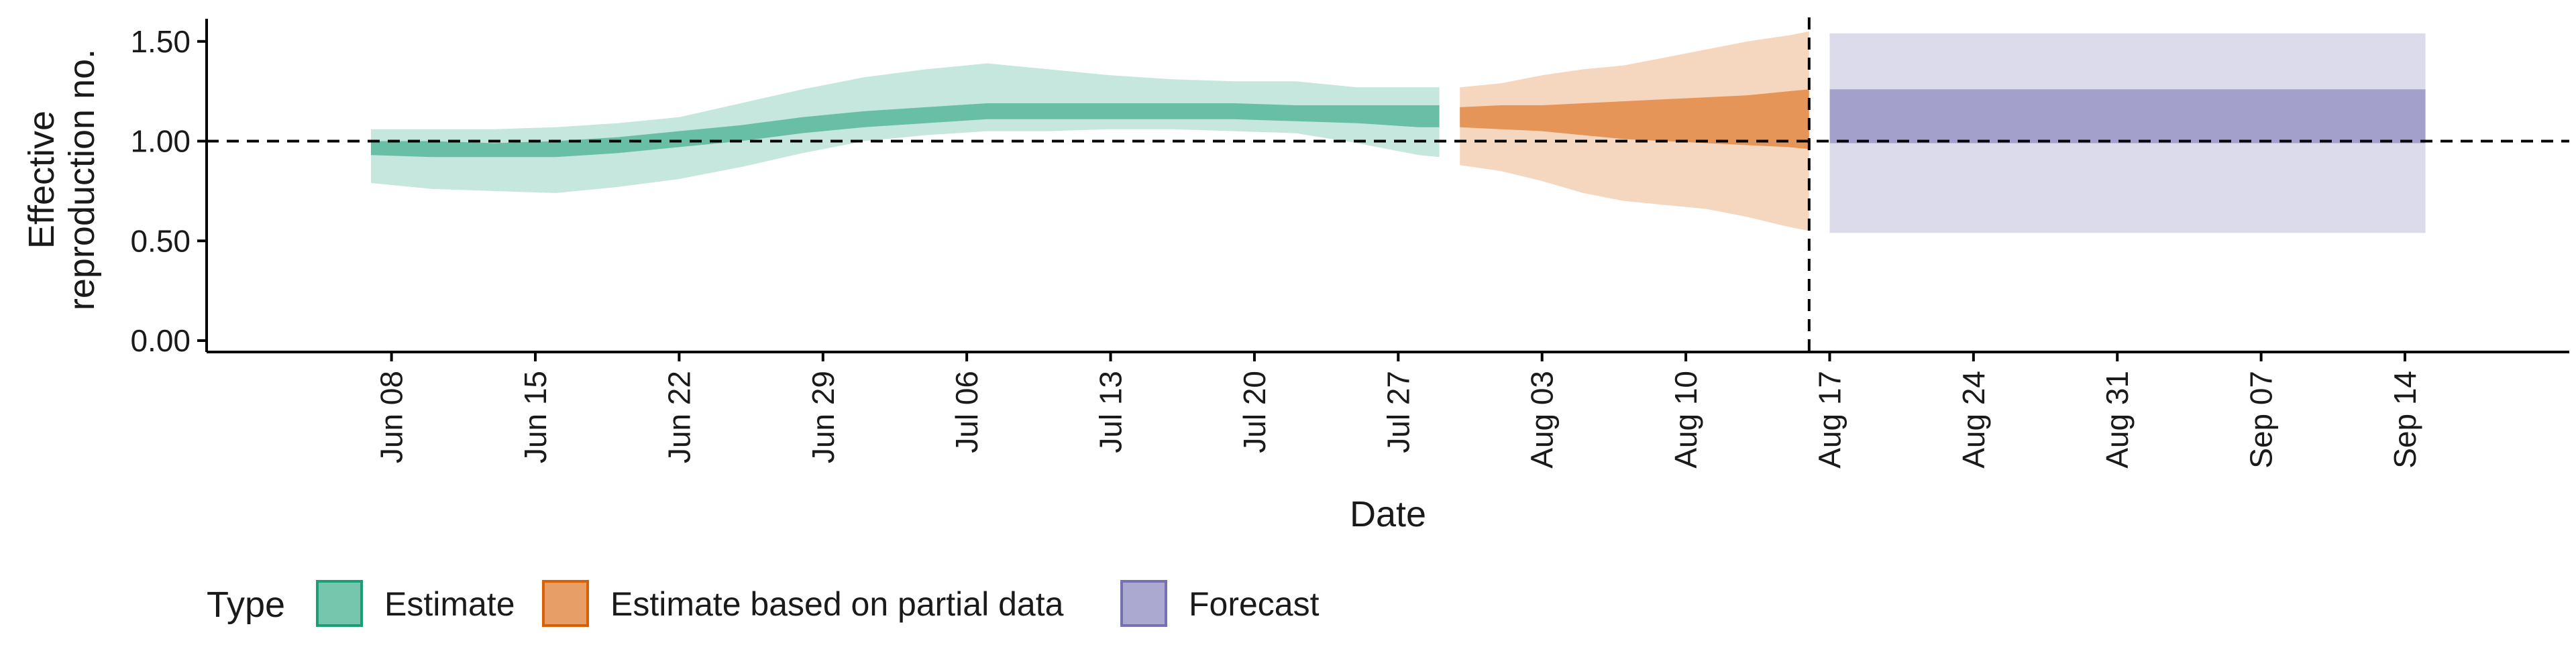 This screenshot has height=647, width=2576. Describe the element at coordinates (391, 417) in the screenshot. I see `x-tick-label-0: Jun 08` at that location.